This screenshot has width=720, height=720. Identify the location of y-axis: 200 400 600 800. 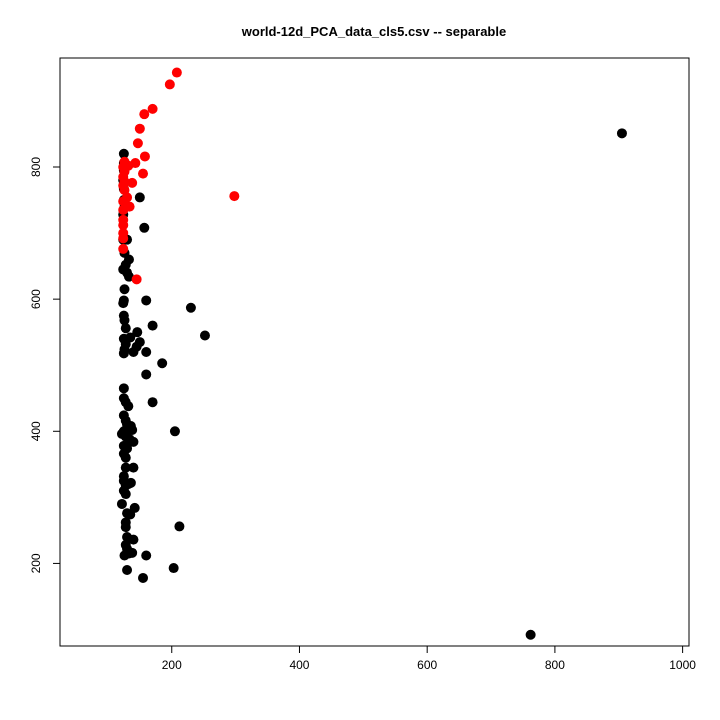
(45, 365).